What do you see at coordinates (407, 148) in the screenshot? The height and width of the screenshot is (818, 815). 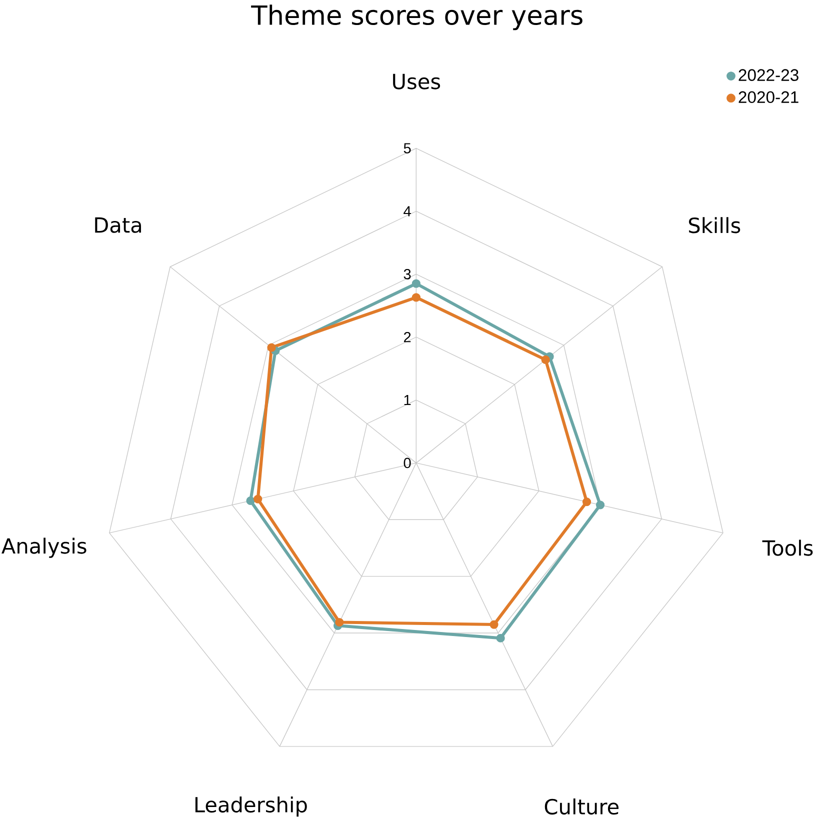 I see `y-tick-label: 5` at bounding box center [407, 148].